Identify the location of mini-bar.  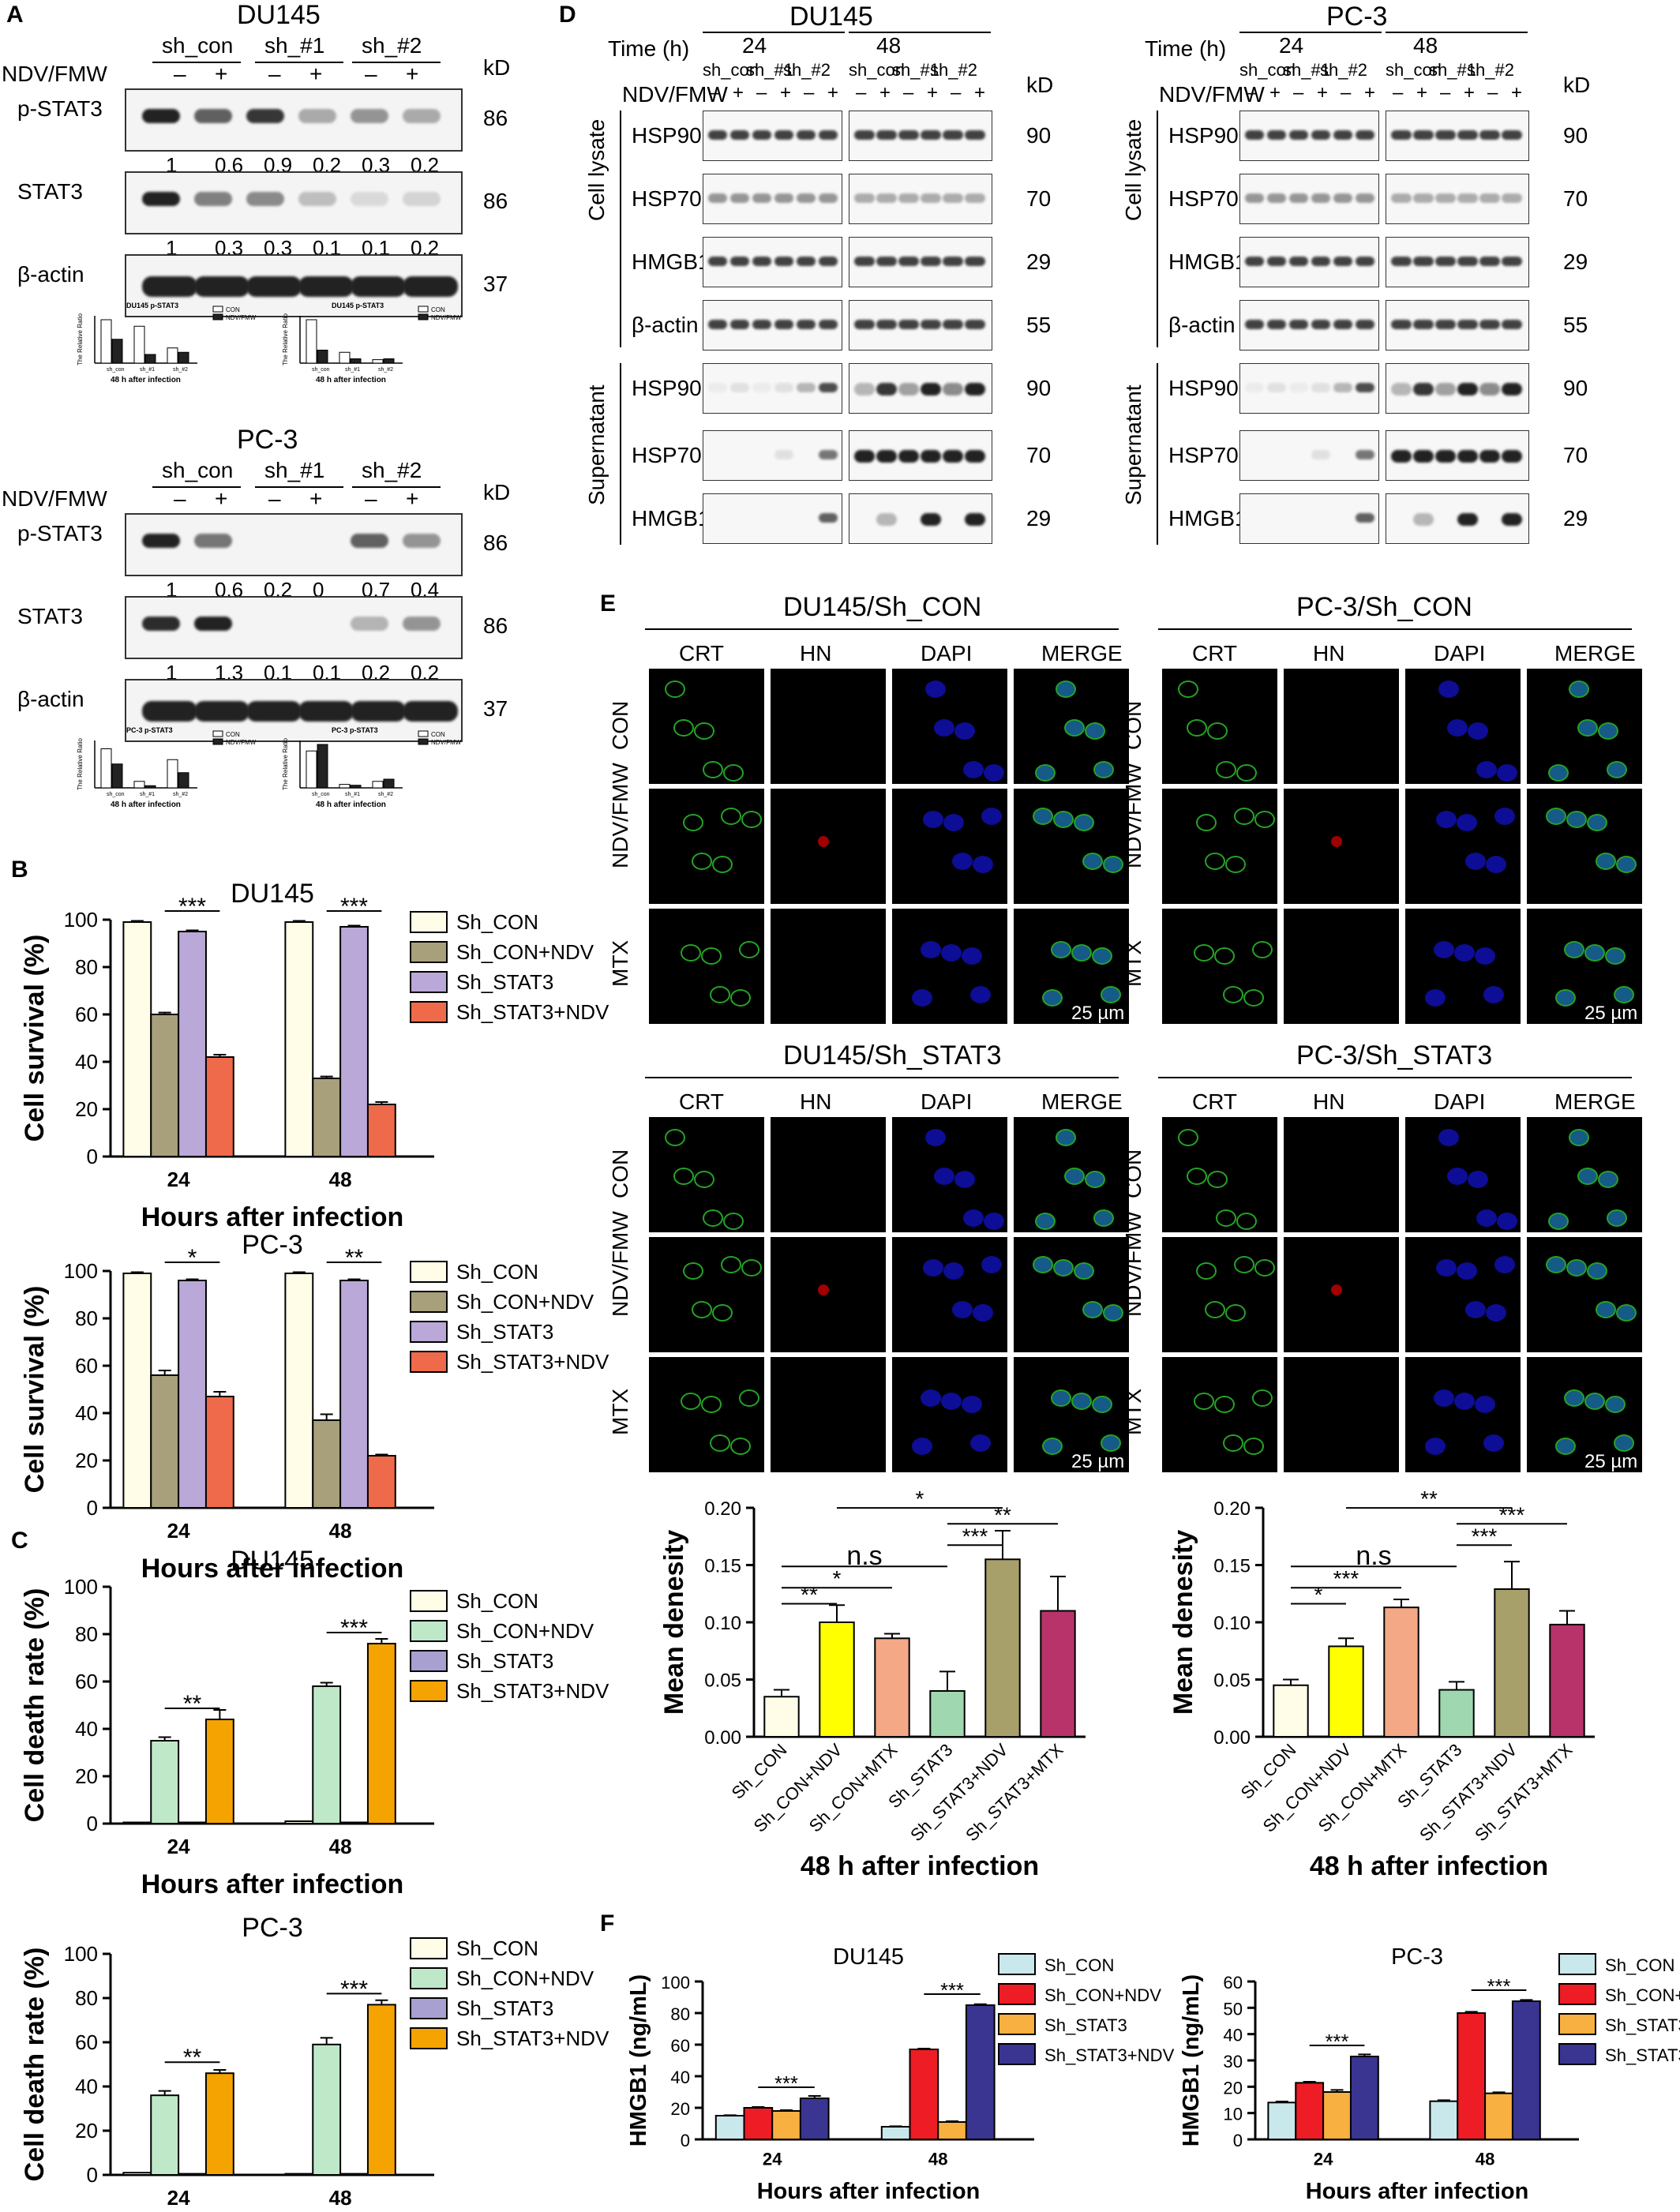
(356, 787).